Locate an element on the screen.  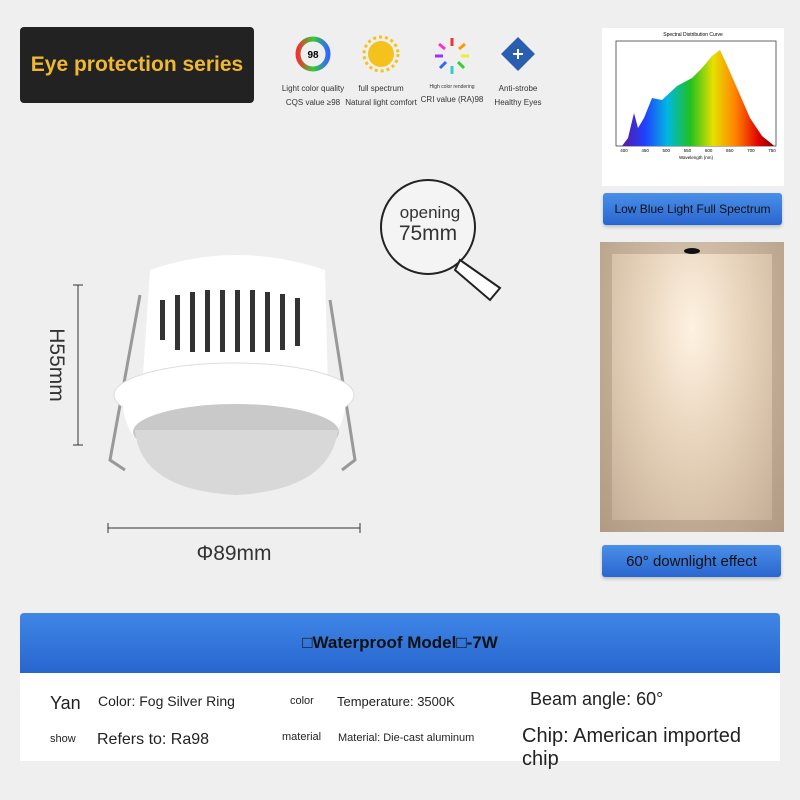
feature-subtitle: CQS value ≥98 is located at coordinates (313, 102).